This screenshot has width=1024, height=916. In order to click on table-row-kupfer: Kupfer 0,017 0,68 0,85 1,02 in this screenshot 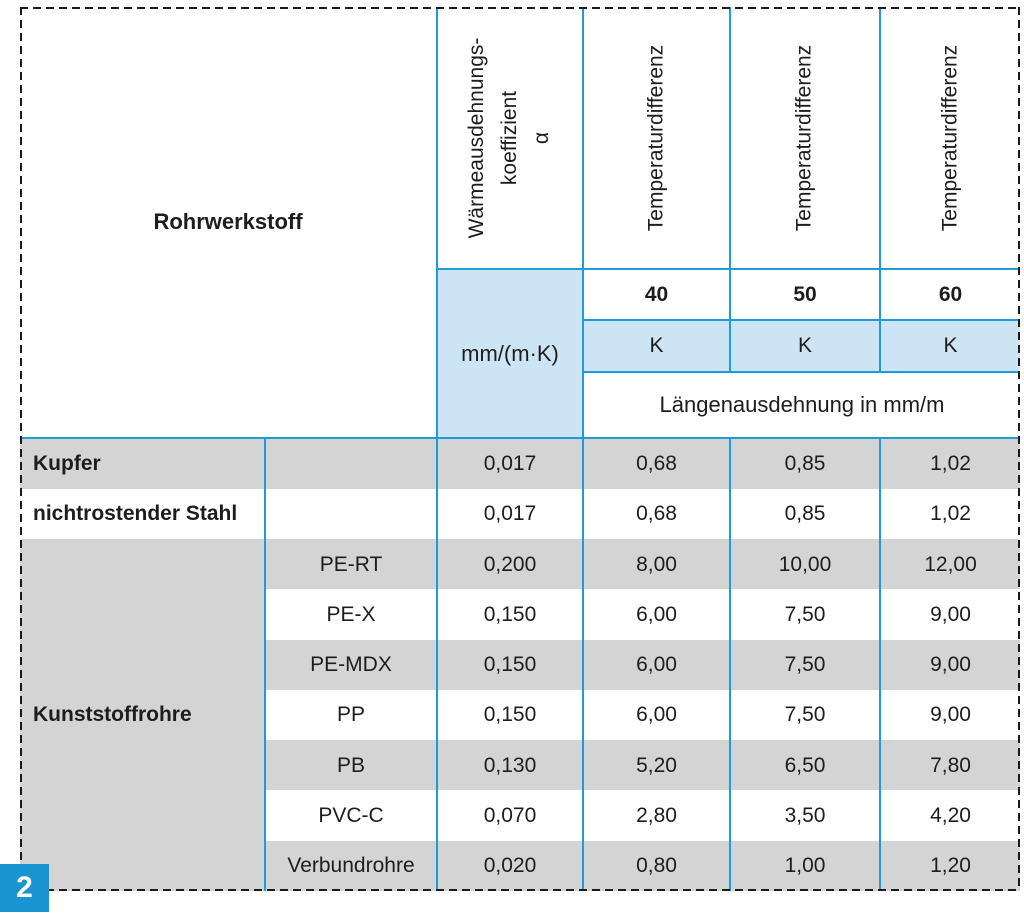, I will do `click(520, 463)`.